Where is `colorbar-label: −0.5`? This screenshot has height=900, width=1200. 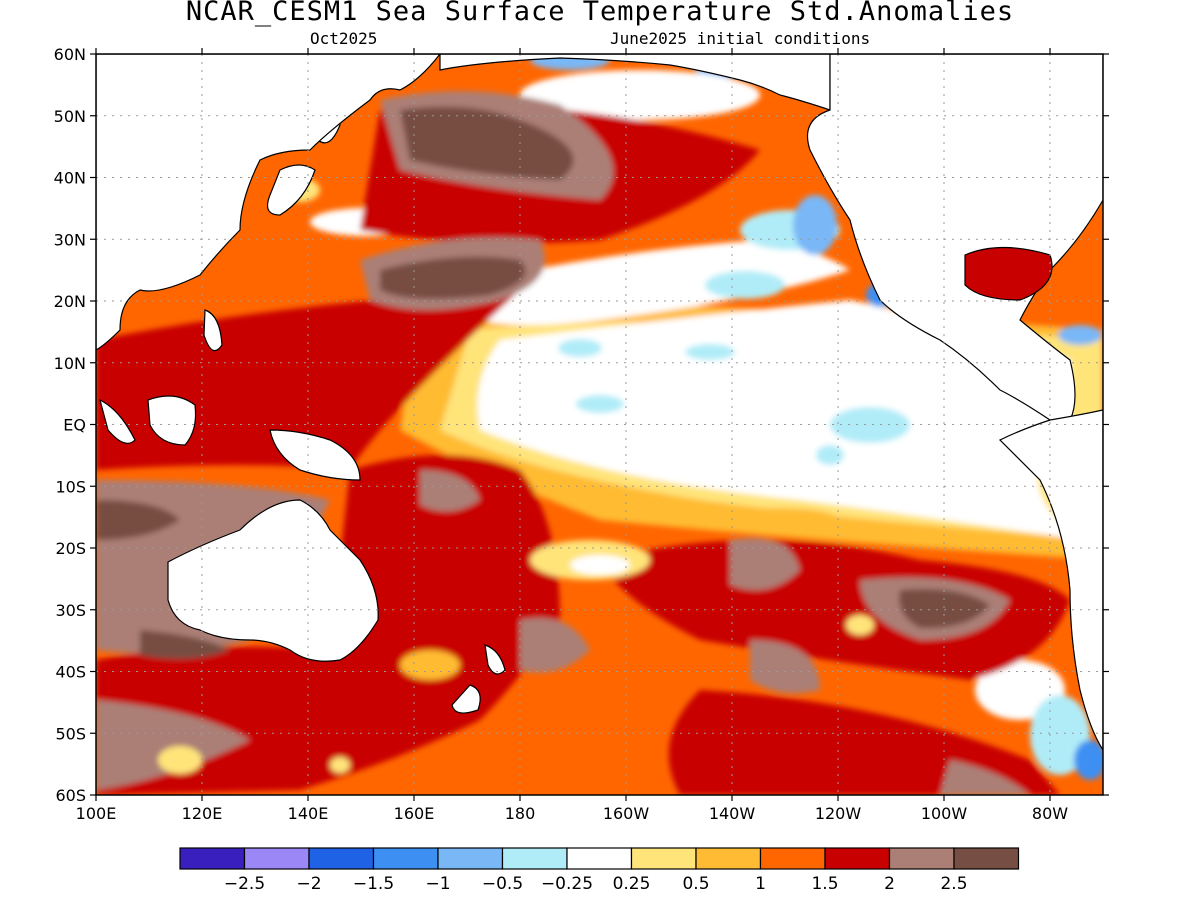
colorbar-label: −0.5 is located at coordinates (502, 884).